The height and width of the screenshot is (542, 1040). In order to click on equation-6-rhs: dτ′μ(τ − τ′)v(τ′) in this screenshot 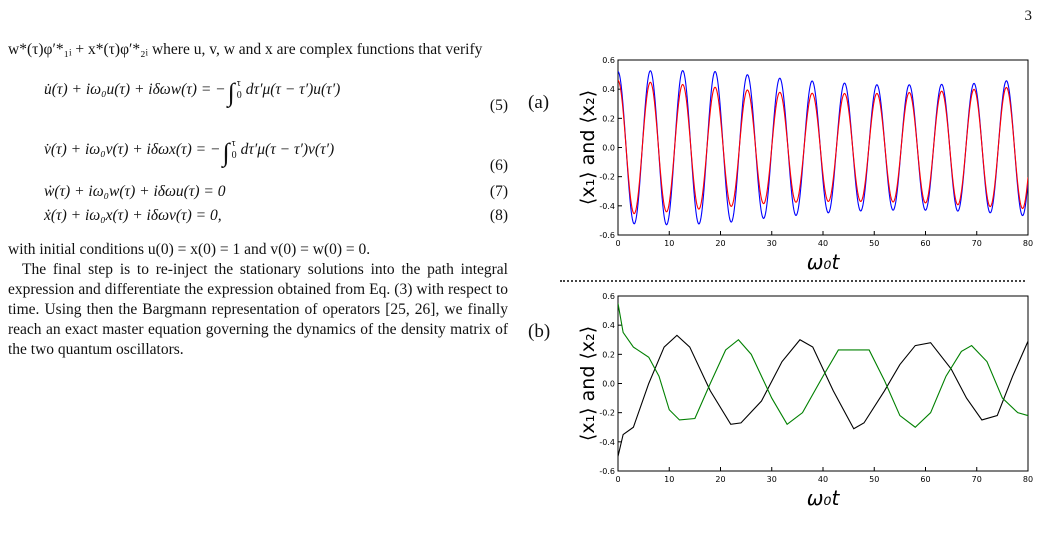, I will do `click(287, 149)`.